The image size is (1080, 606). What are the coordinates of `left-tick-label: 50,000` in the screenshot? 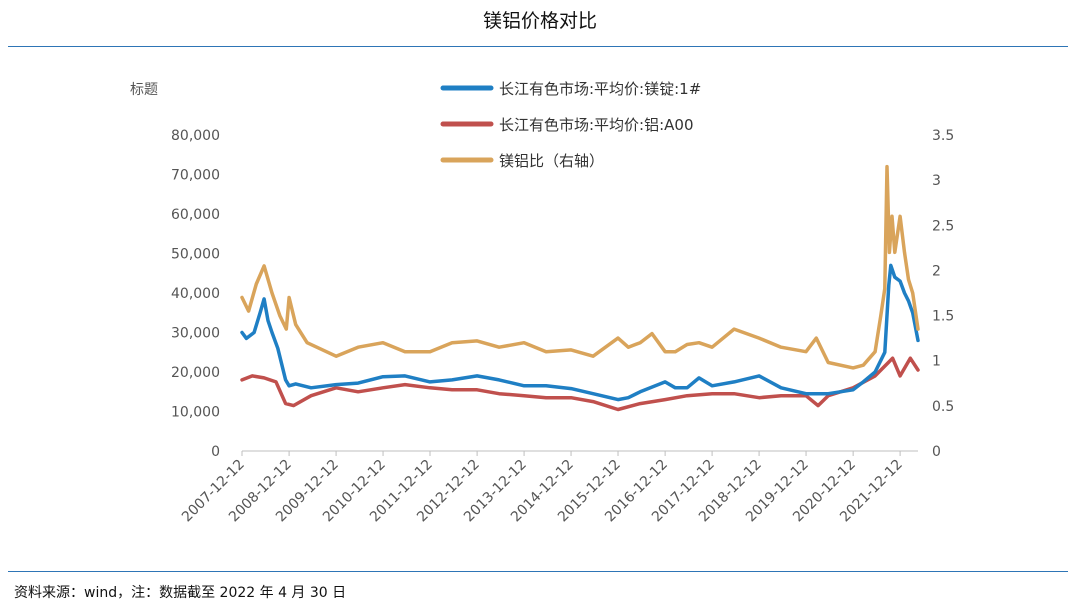 It's located at (195, 255).